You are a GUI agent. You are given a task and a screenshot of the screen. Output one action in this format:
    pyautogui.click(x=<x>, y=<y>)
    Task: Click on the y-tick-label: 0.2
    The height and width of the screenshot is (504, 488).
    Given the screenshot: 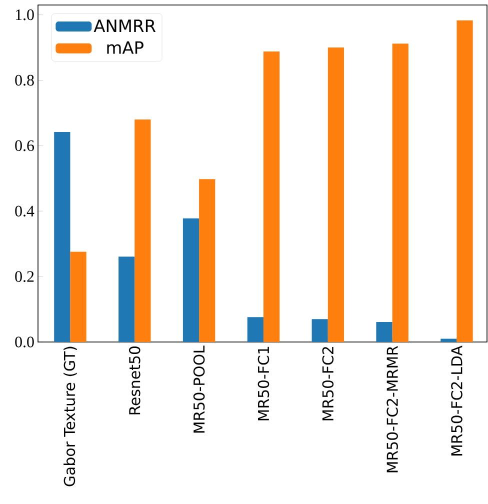 What is the action you would take?
    pyautogui.click(x=24, y=276)
    